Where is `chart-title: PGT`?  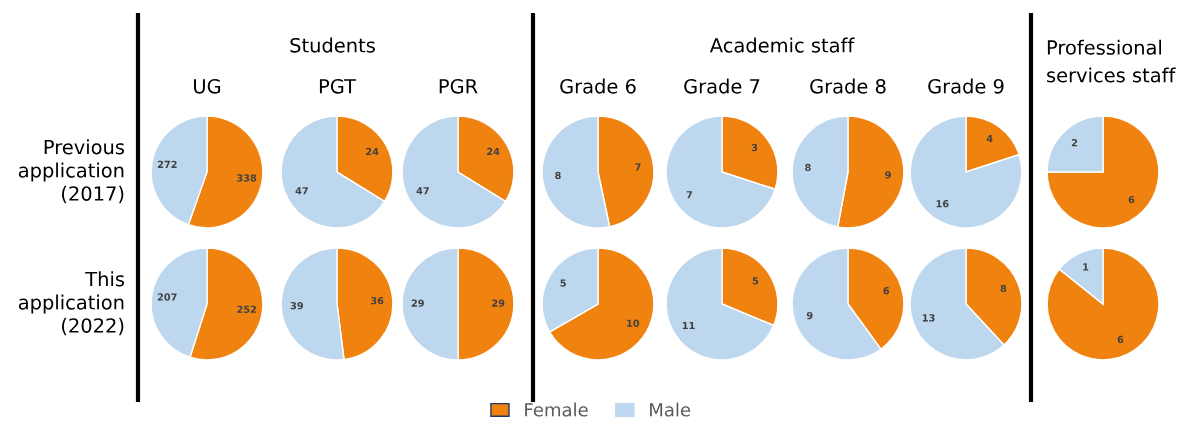 chart-title: PGT is located at coordinates (338, 86).